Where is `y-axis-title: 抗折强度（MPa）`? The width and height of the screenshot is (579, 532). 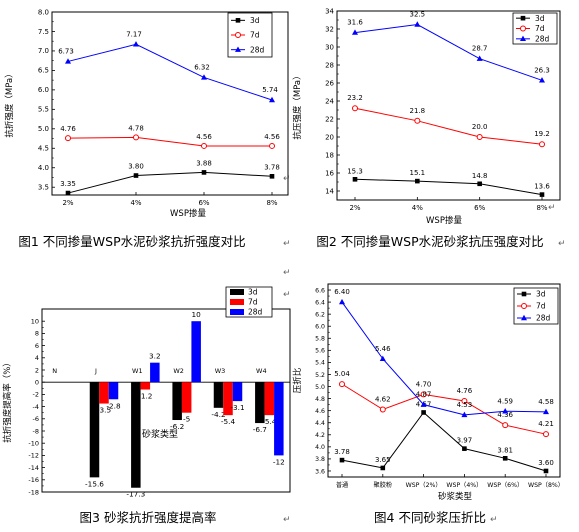
y-axis-title: 抗折强度（MPa） is located at coordinates (9, 103).